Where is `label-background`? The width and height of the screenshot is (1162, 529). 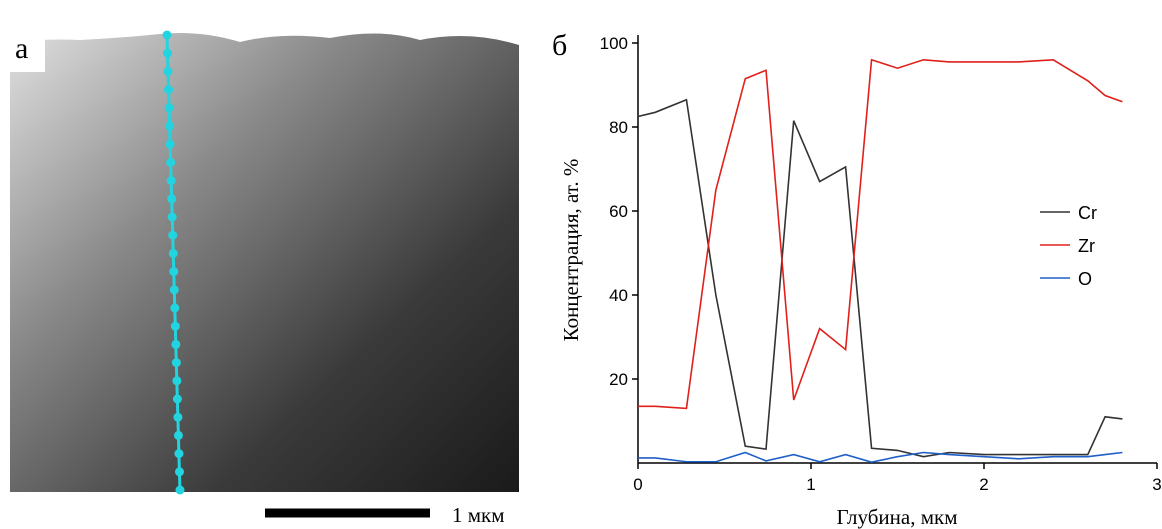
label-background is located at coordinates (27, 42).